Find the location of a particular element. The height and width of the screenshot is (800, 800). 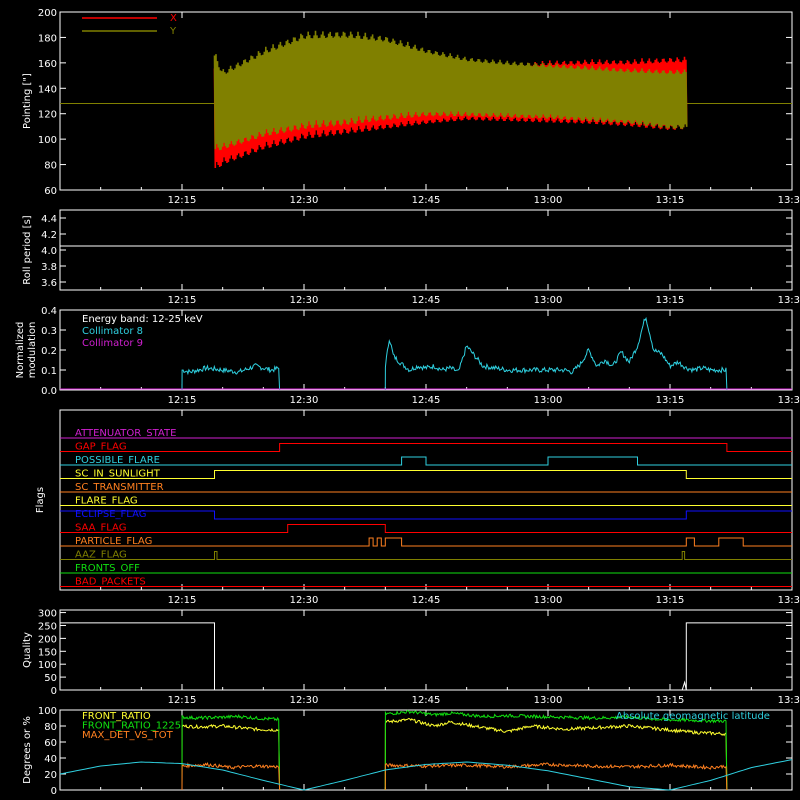

flags-xtick-label: 12:15 is located at coordinates (182, 600).